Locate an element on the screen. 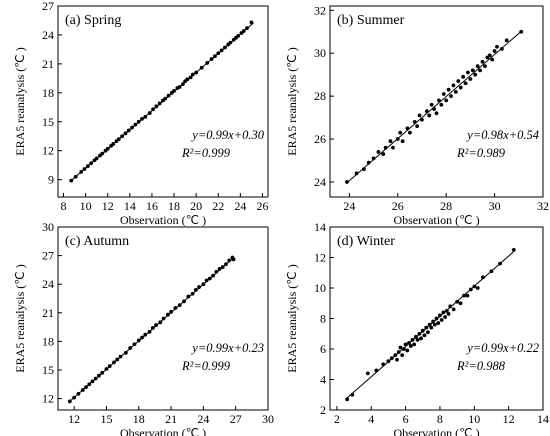 The width and height of the screenshot is (550, 436). y-tick-label: 21 is located at coordinates (48, 313).